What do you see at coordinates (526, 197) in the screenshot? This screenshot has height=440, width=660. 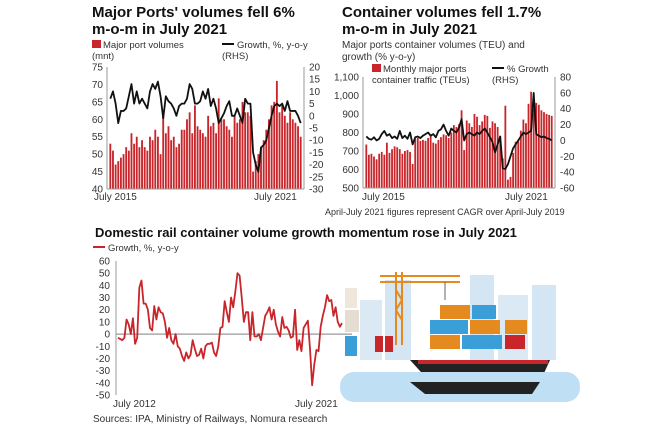 I see `chart2-x-end: July 2021` at bounding box center [526, 197].